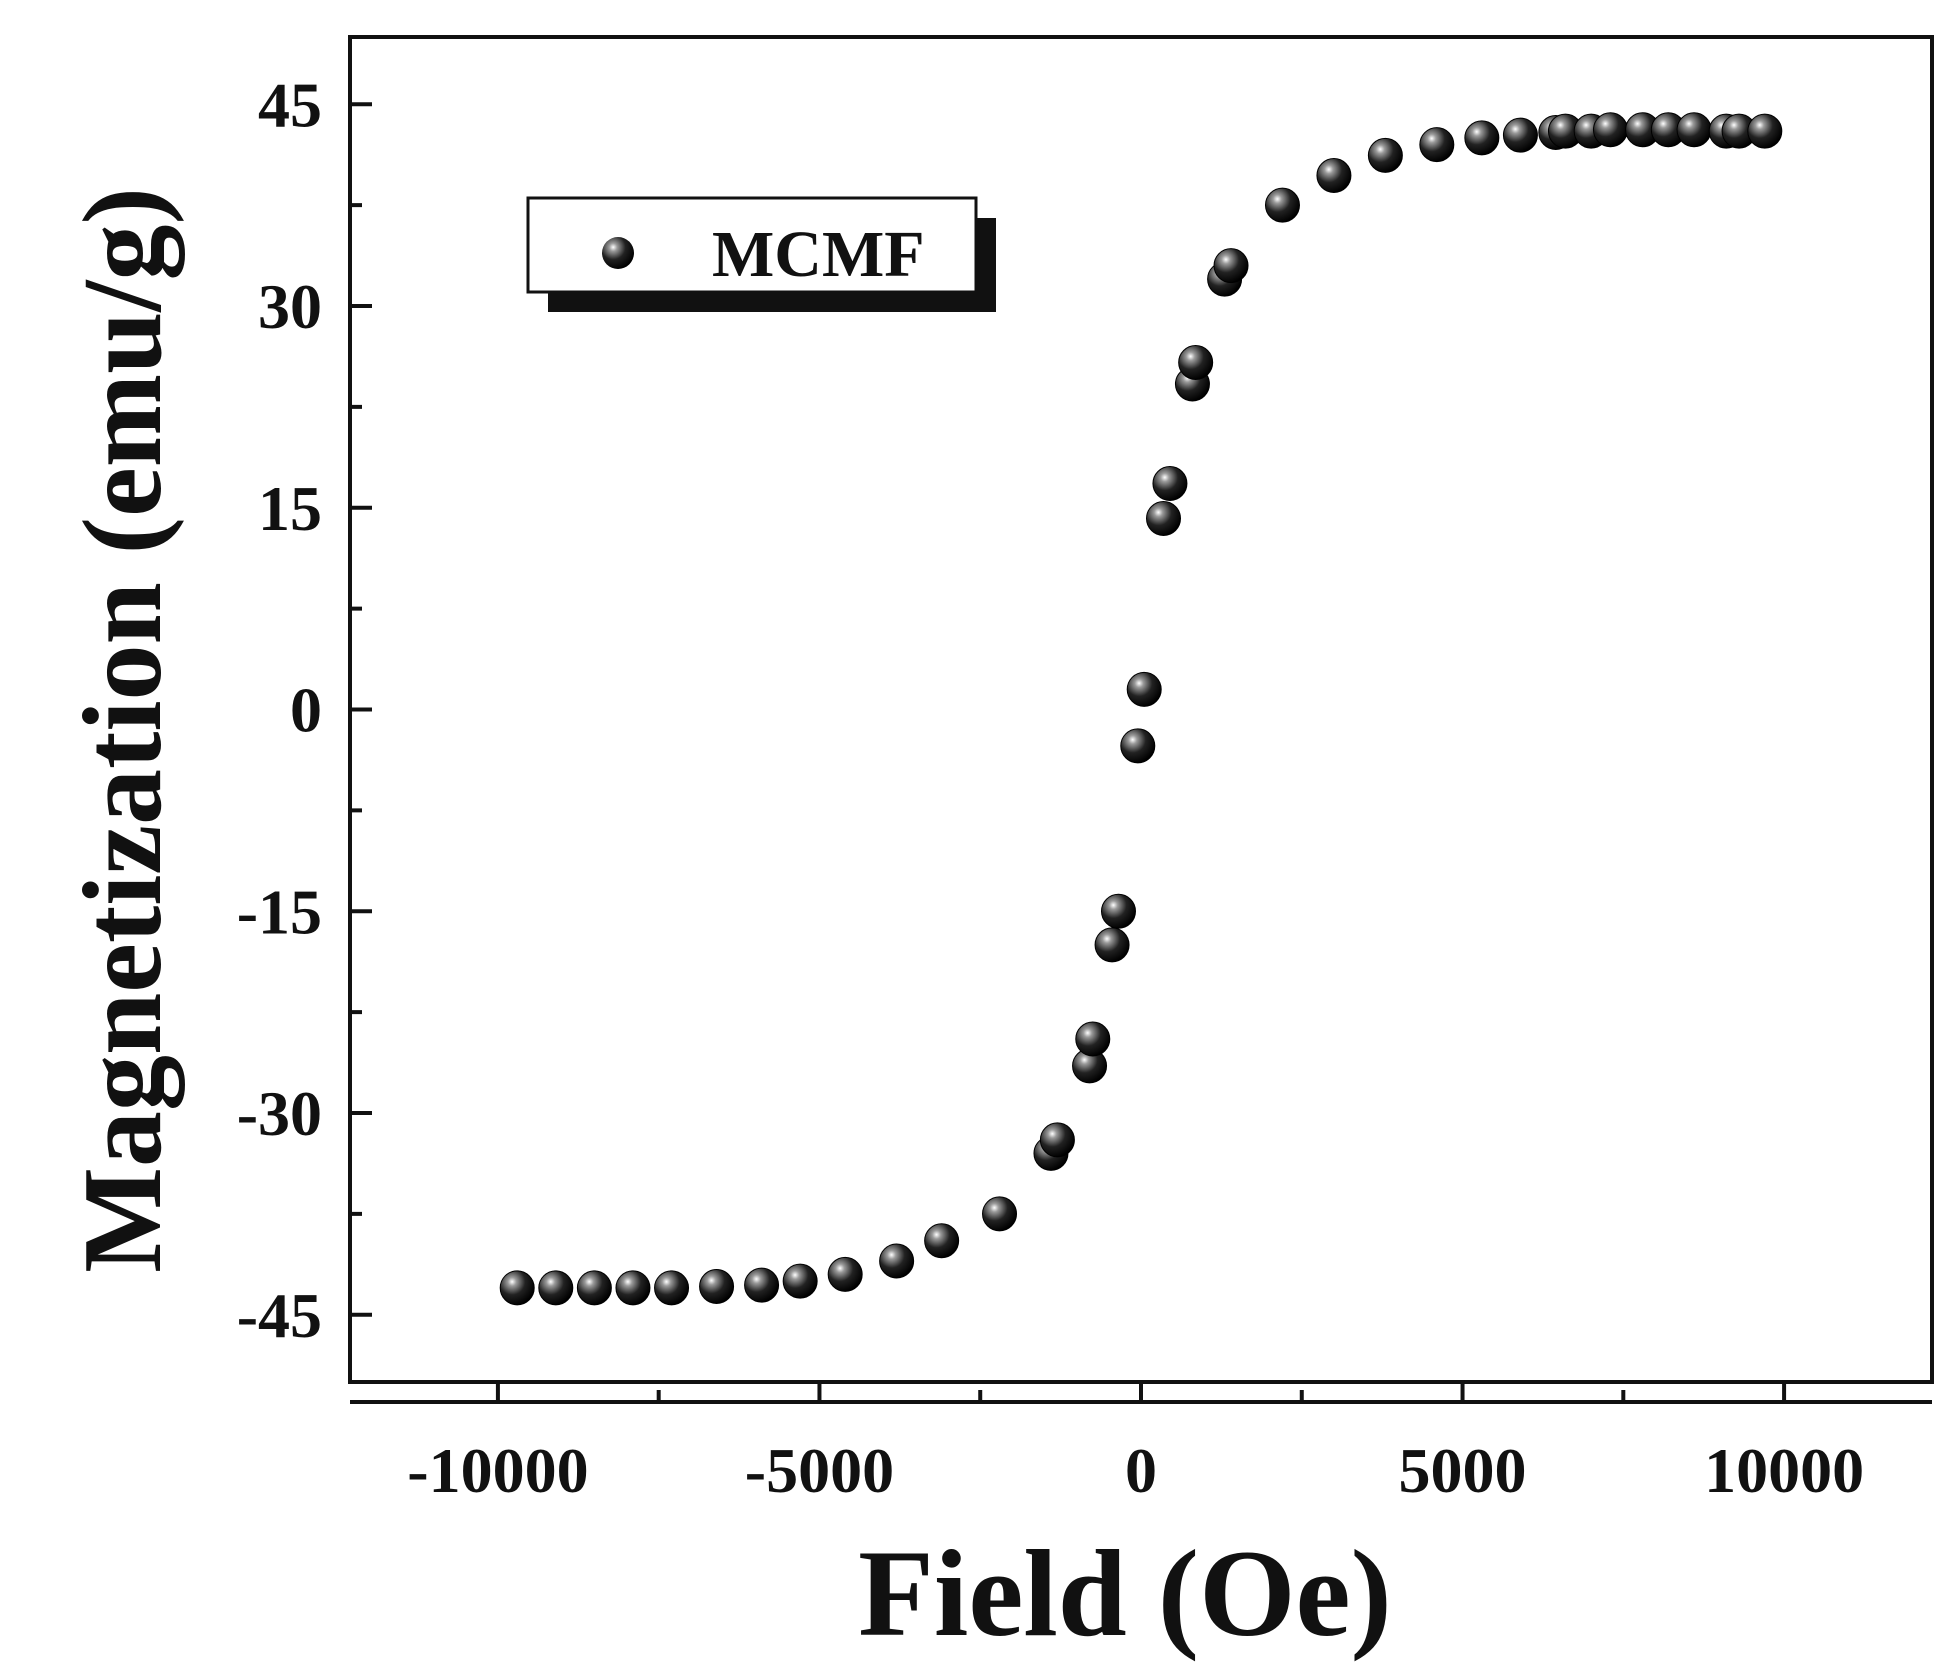 This screenshot has width=1960, height=1665. Describe the element at coordinates (290, 508) in the screenshot. I see `y-tick-label: 15` at that location.